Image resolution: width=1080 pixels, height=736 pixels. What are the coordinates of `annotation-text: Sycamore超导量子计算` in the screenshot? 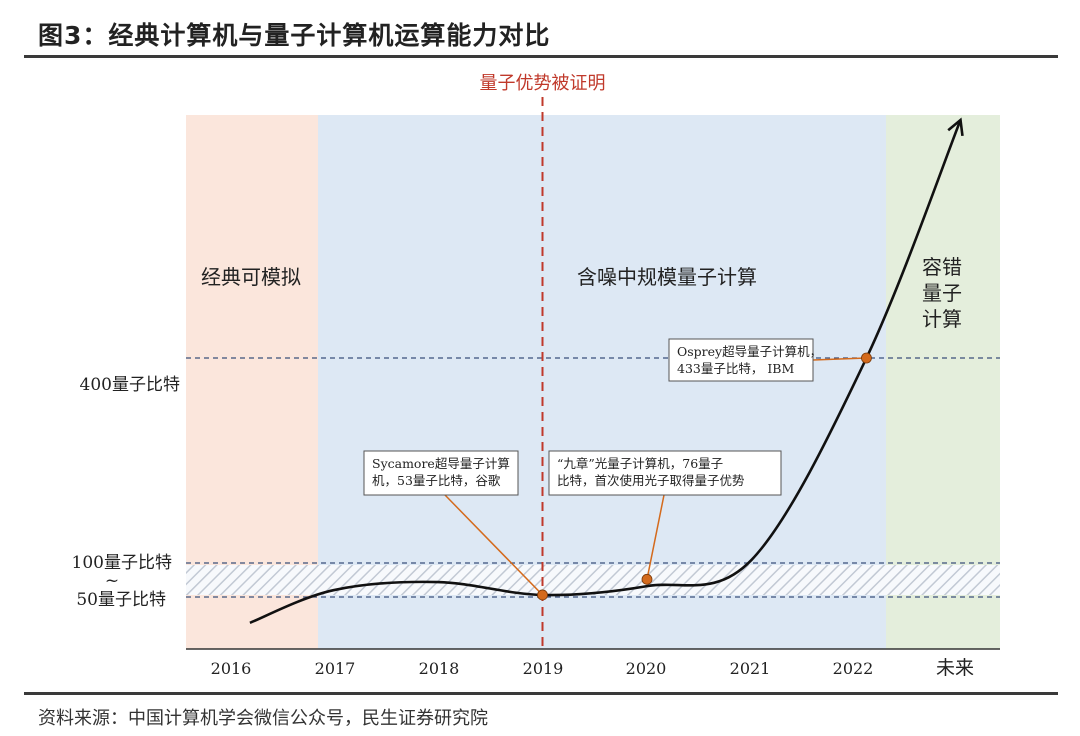 It's located at (441, 463).